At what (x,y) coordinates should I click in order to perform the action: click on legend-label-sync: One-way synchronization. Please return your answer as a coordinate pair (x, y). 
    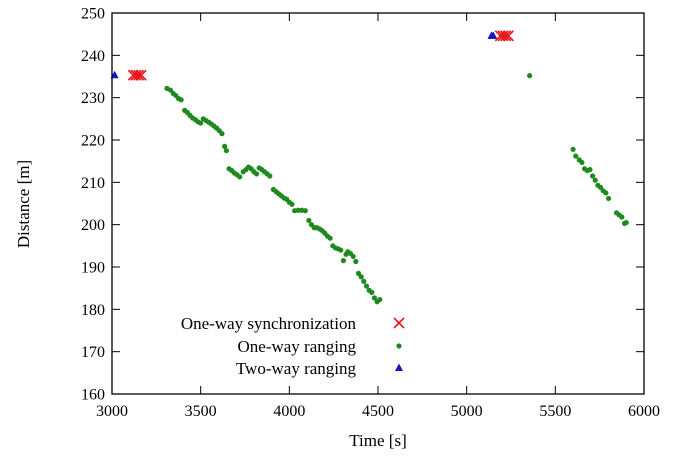
    Looking at the image, I should click on (269, 323).